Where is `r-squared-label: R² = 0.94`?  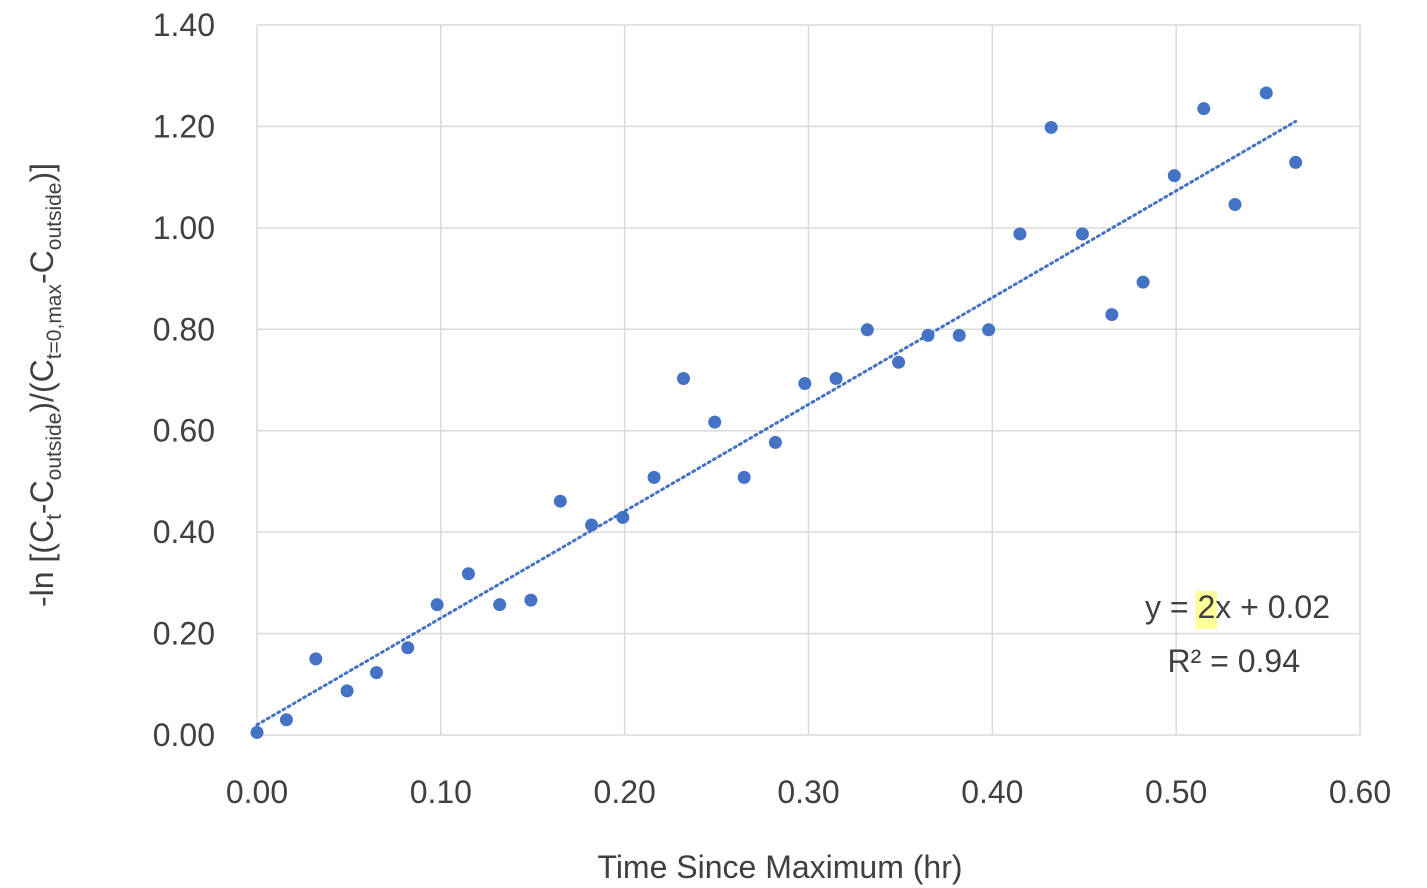
r-squared-label: R² = 0.94 is located at coordinates (1233, 661).